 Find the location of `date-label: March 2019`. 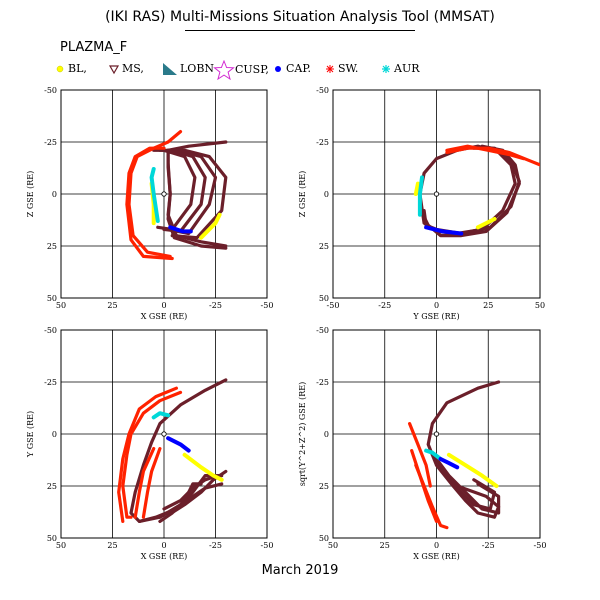

date-label: March 2019 is located at coordinates (300, 570).